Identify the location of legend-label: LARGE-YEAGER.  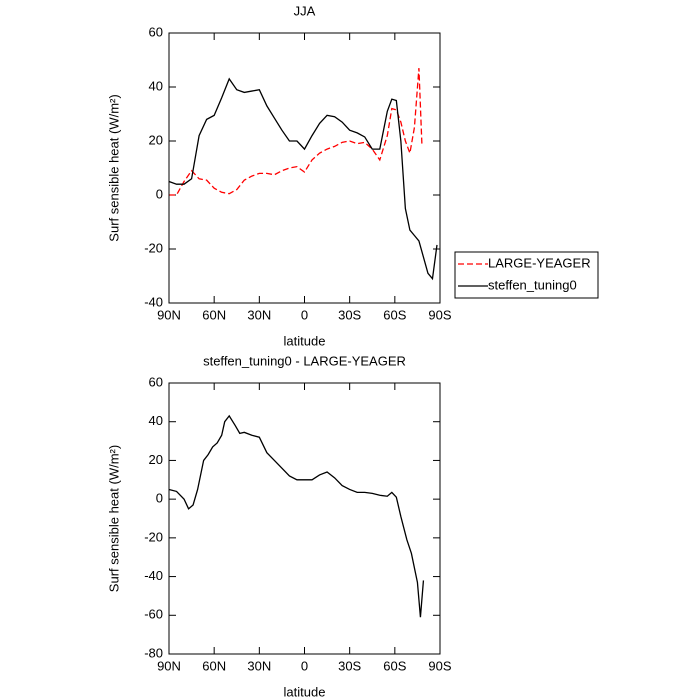
(539, 262).